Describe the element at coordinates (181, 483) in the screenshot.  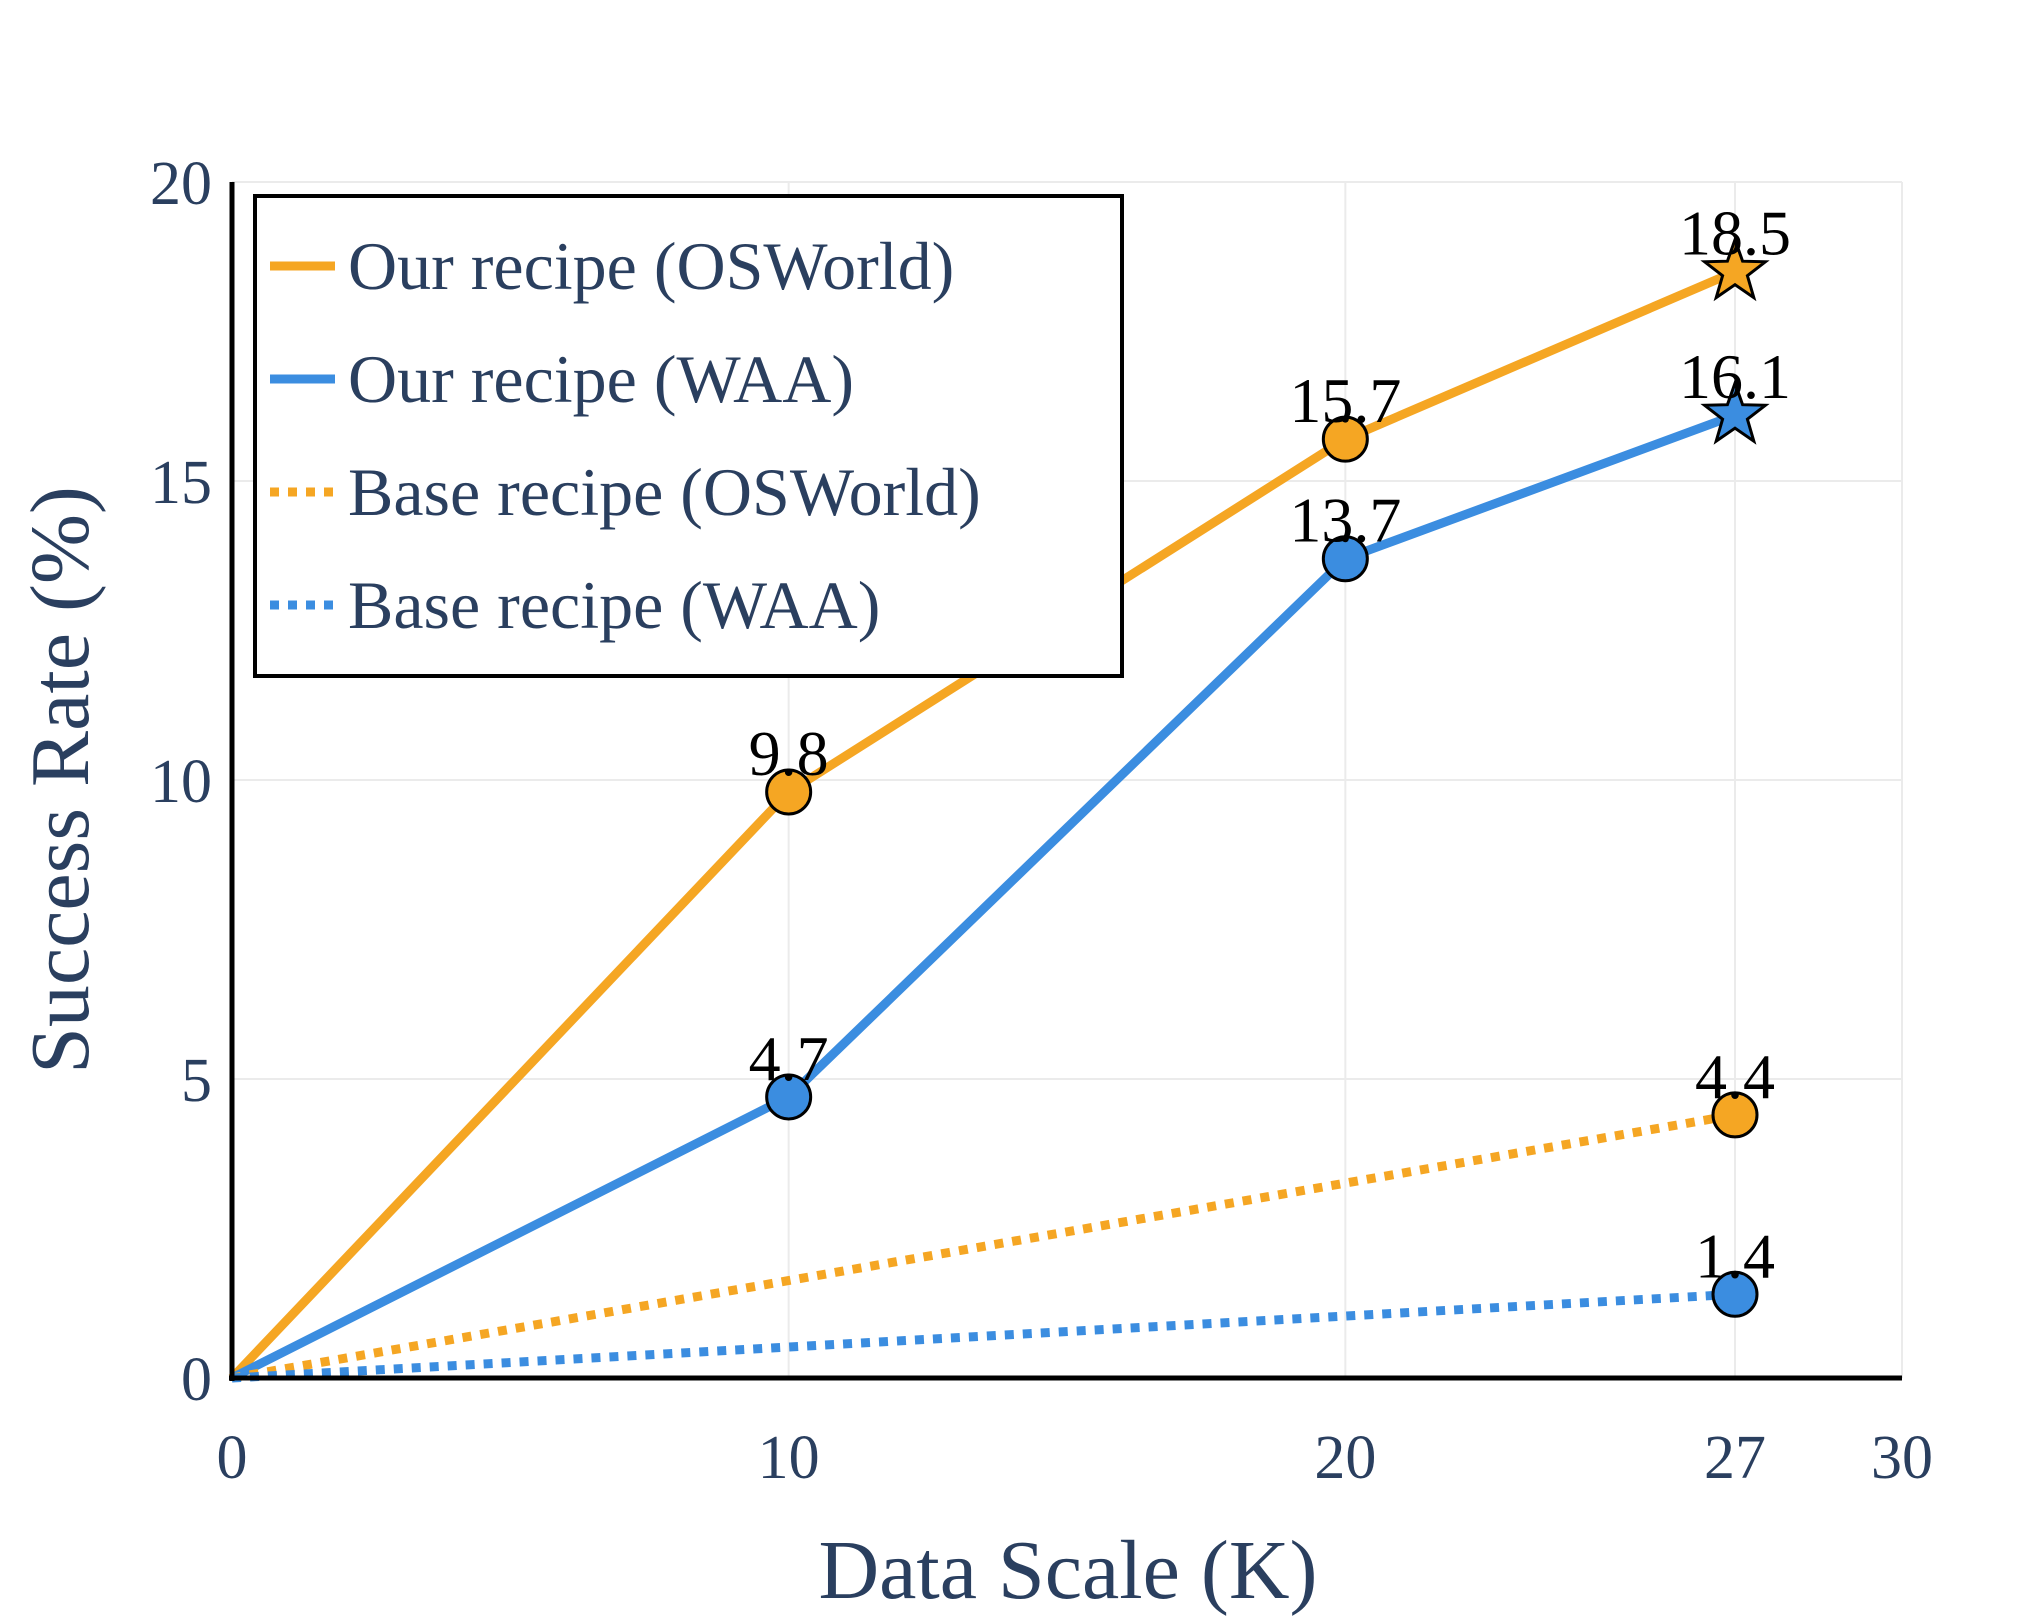
I see `y-tick-label: 15` at that location.